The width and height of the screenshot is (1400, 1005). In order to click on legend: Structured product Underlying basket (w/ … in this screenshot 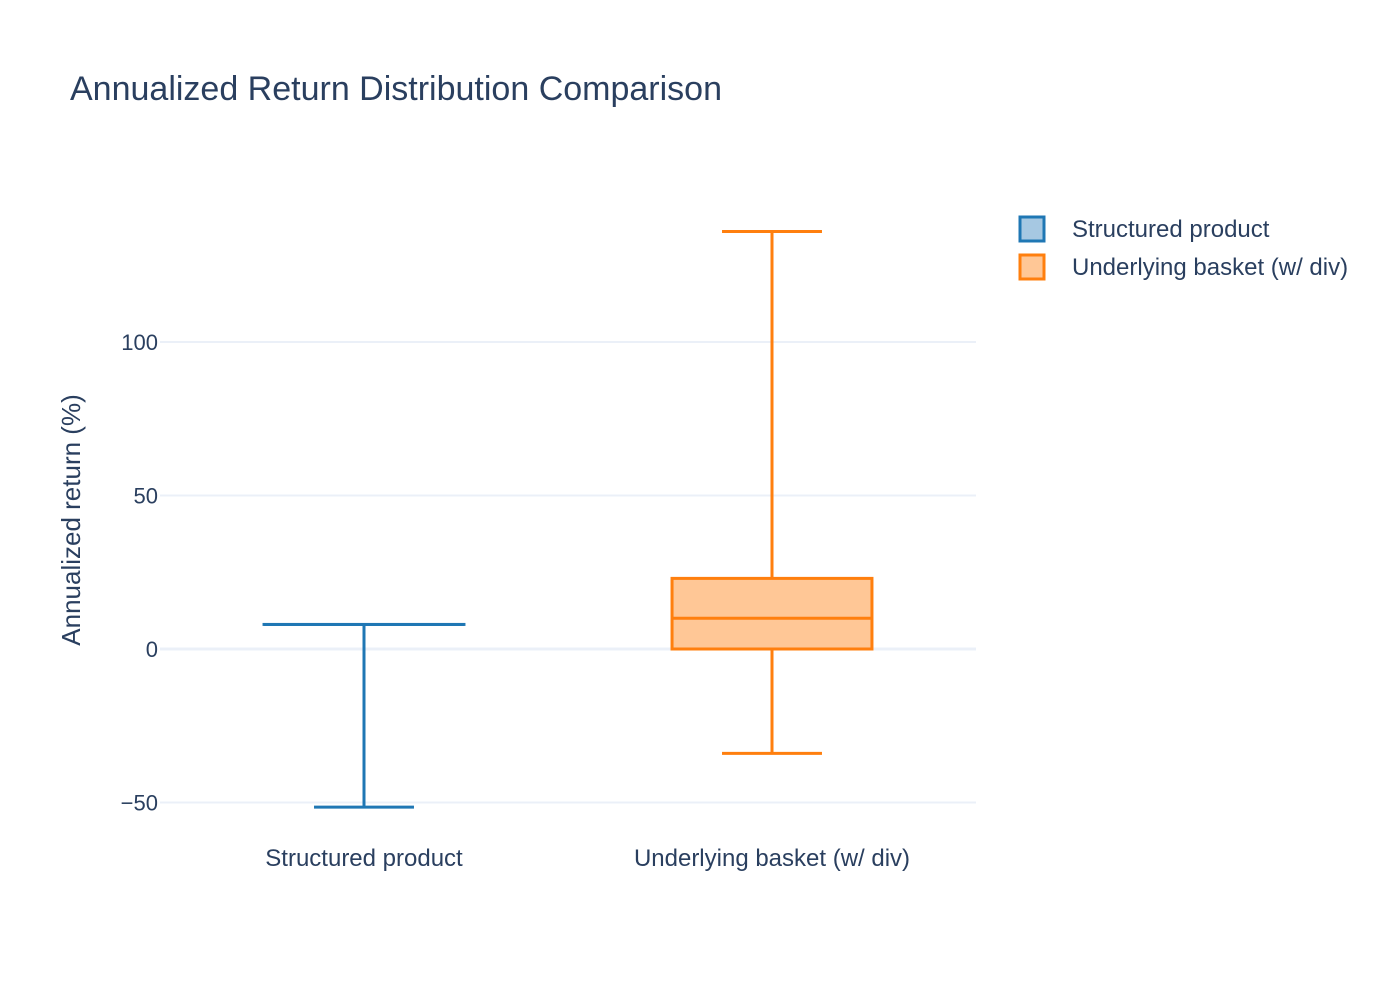, I will do `click(1184, 248)`.